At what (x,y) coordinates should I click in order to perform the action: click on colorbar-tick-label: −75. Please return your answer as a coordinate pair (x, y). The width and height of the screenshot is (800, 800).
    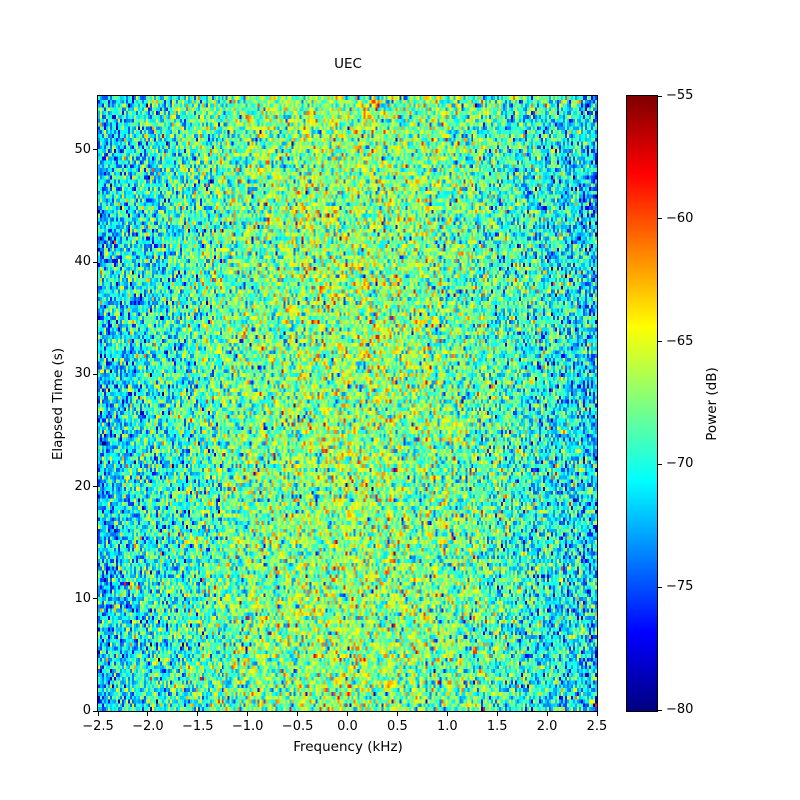
    Looking at the image, I should click on (680, 587).